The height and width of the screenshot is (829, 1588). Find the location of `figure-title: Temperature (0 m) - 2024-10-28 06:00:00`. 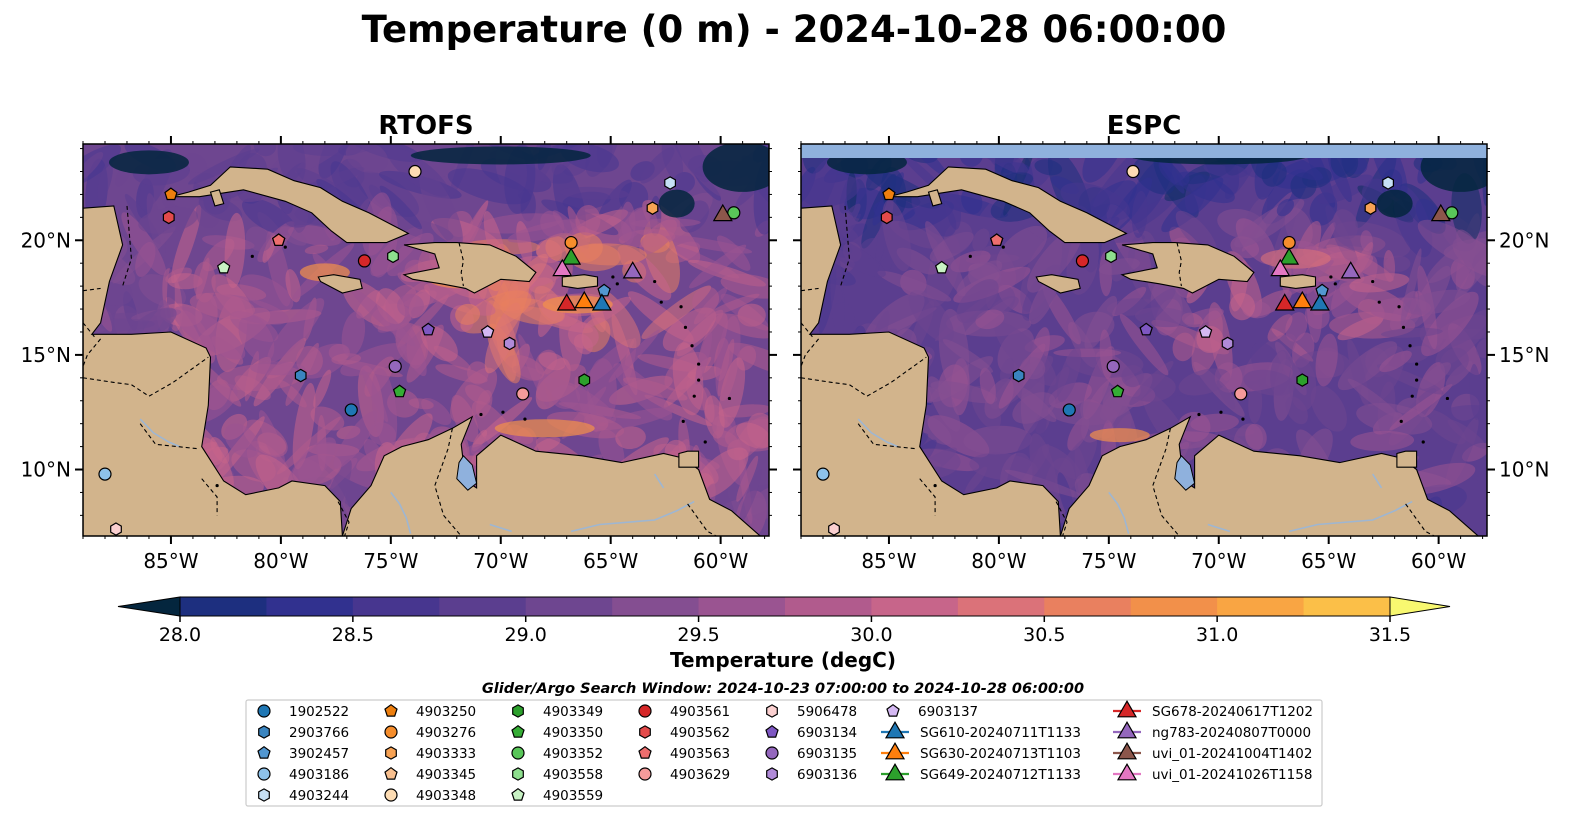

figure-title: Temperature (0 m) - 2024-10-28 06:00:00 is located at coordinates (794, 29).